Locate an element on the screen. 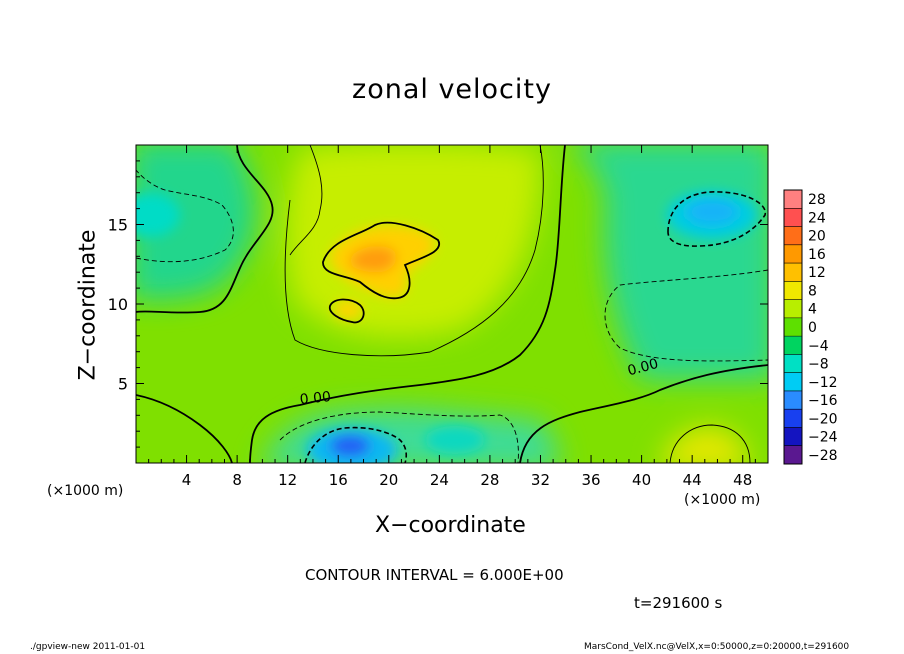  contour-positive-bottomright-thin is located at coordinates (710, 443).